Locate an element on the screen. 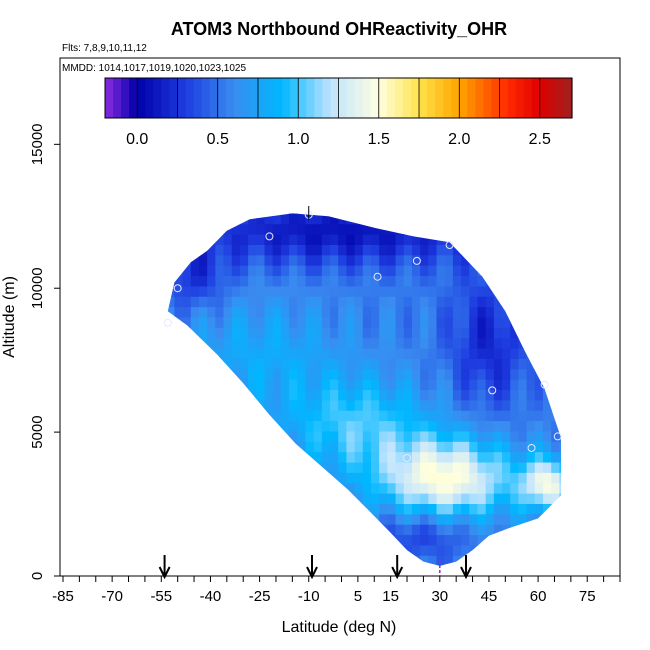  sample-point is located at coordinates (492, 390).